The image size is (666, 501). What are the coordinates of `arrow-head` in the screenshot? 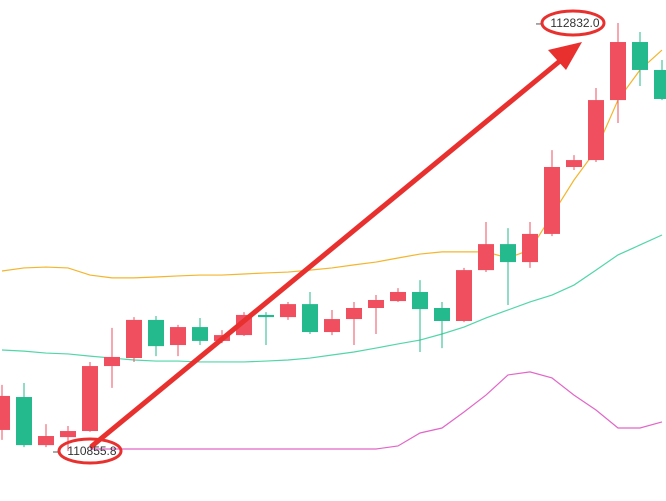 It's located at (565, 56).